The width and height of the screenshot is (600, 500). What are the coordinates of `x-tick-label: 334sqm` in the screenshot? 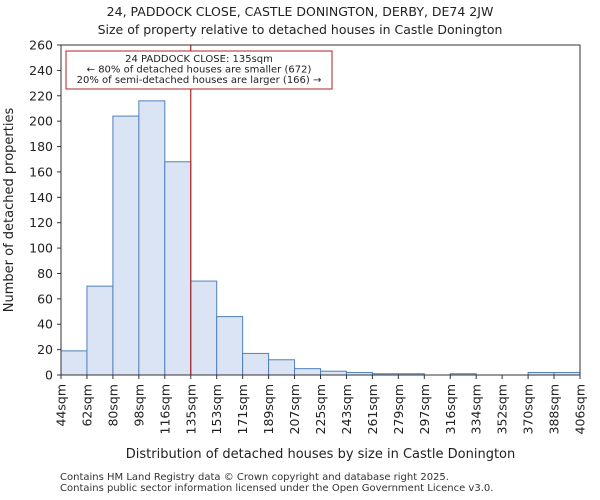 It's located at (476, 409).